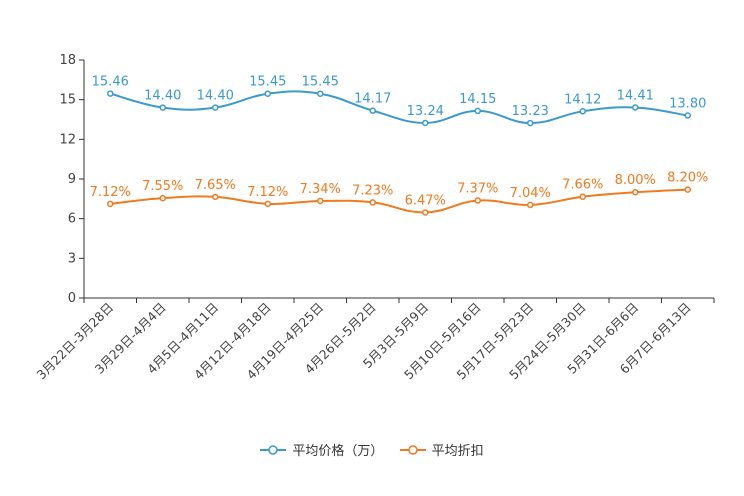 This screenshot has height=496, width=744. Describe the element at coordinates (267, 192) in the screenshot. I see `data-label-1-3: 7.12%` at that location.